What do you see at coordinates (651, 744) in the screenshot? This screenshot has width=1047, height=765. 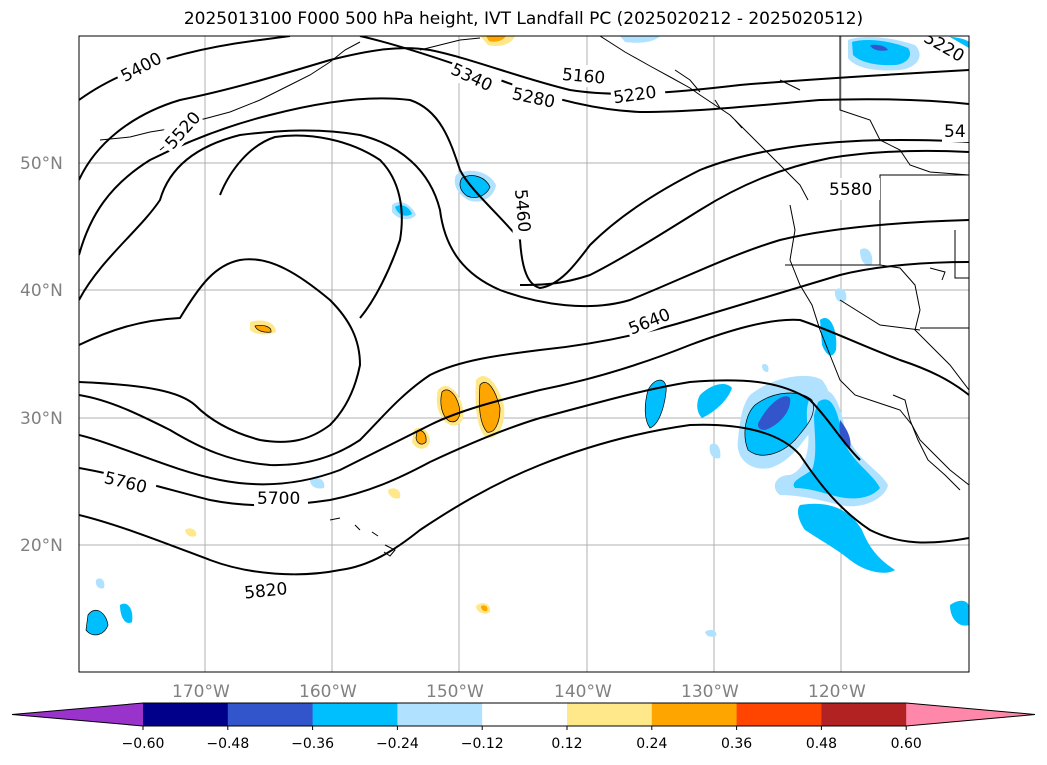 I see `colorbar-tick-label: 0.24` at bounding box center [651, 744].